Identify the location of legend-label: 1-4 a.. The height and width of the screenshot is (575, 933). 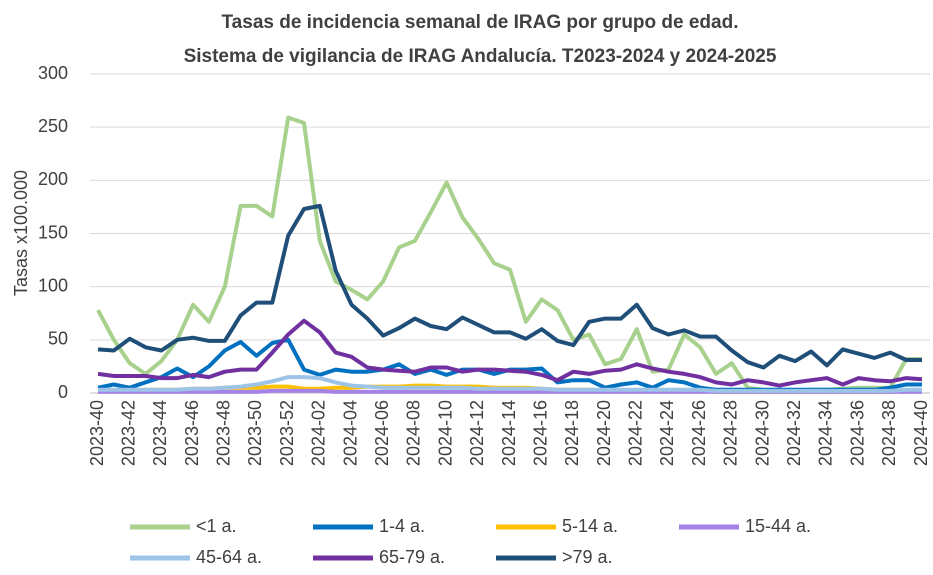
(402, 526).